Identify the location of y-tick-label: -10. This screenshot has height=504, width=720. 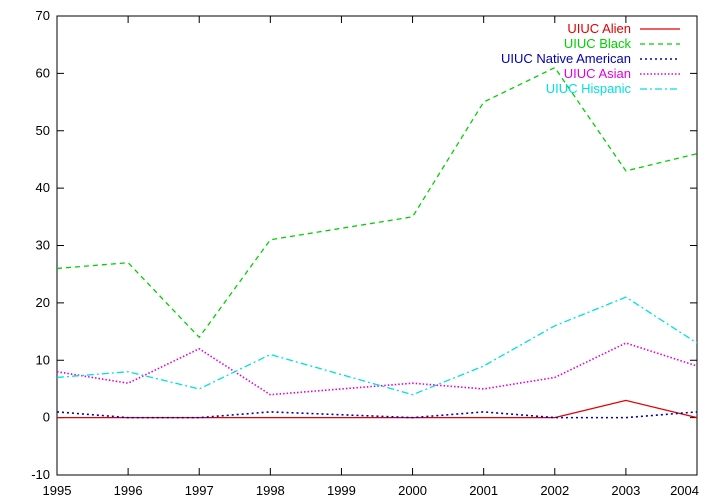
(40, 474).